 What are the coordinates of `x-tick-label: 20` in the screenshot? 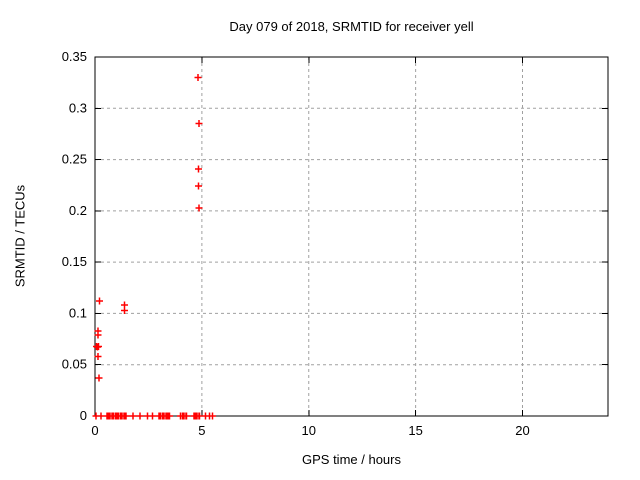 It's located at (522, 430).